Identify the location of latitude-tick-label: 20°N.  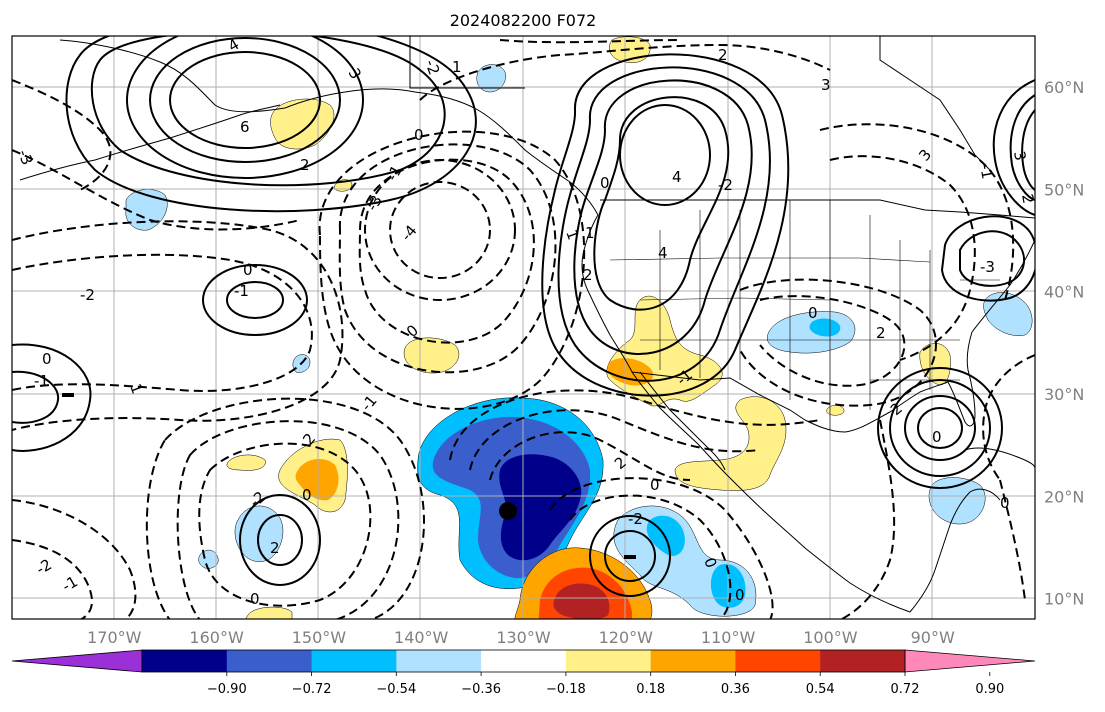
(1064, 496).